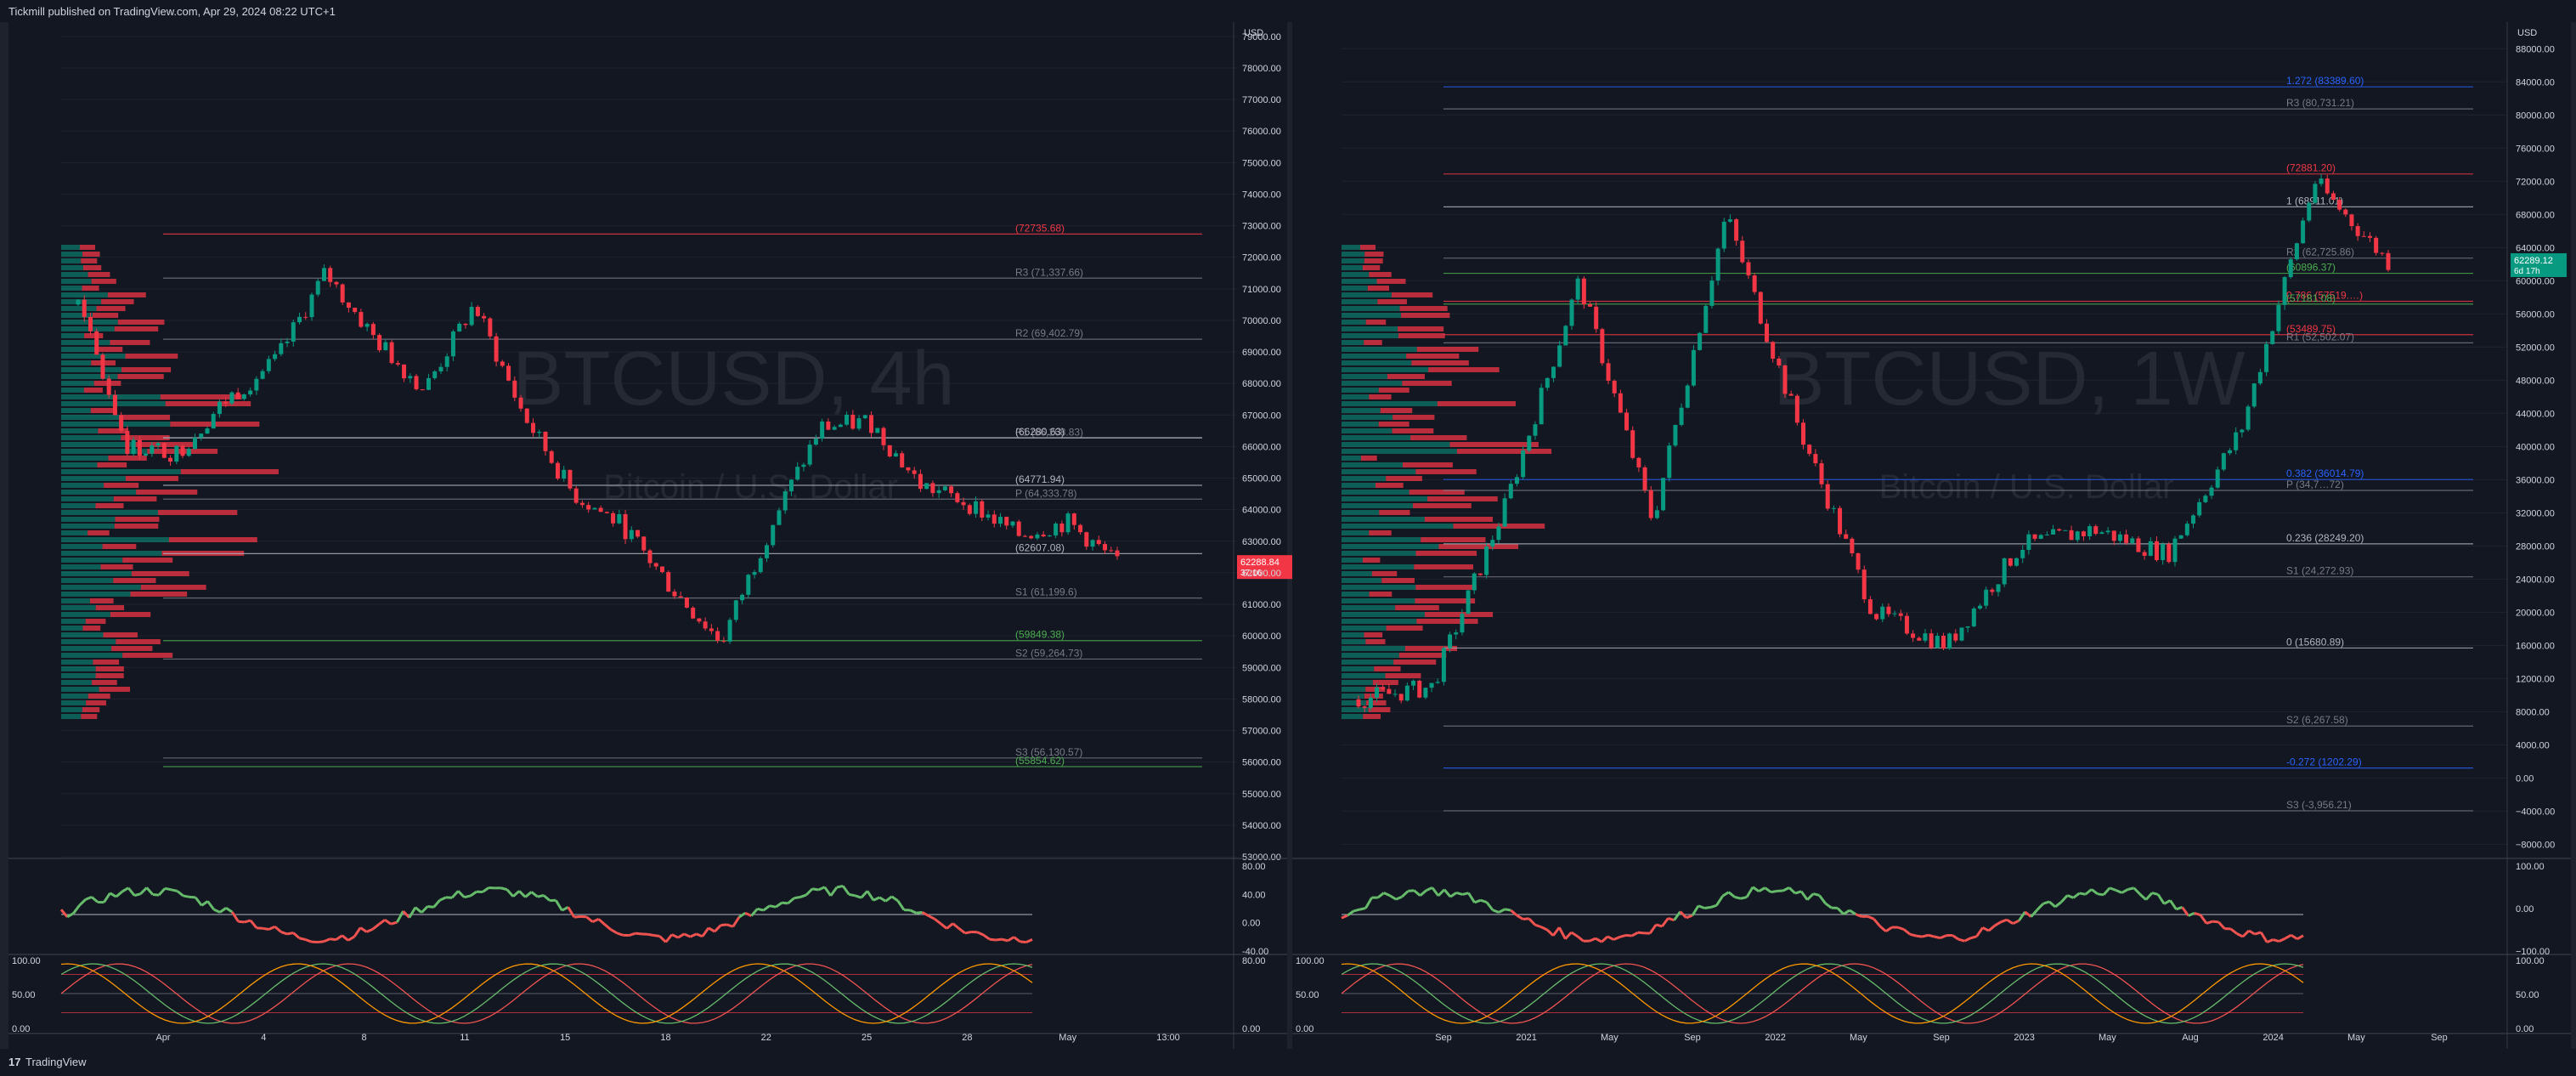 This screenshot has width=2576, height=1076. What do you see at coordinates (1046, 592) in the screenshot?
I see `level-label: S1 (61,199.6)` at bounding box center [1046, 592].